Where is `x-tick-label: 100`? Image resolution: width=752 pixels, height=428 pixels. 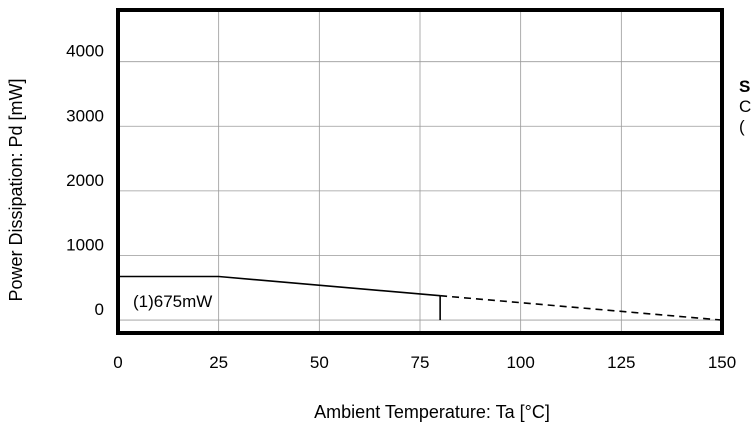
x-tick-label: 100 is located at coordinates (520, 362).